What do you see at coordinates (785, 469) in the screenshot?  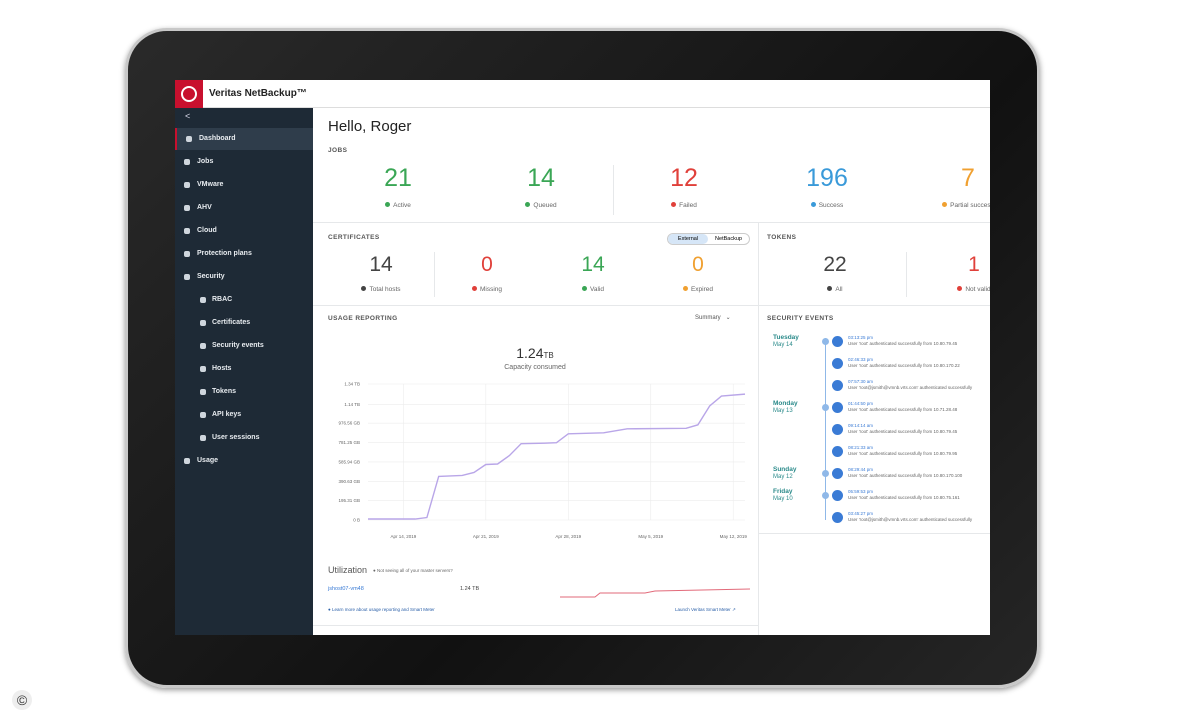 I see `event-day: Sunday` at bounding box center [785, 469].